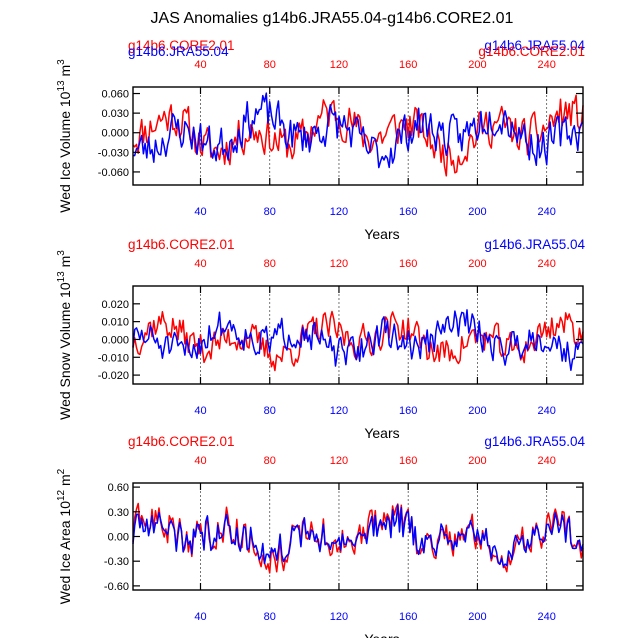  What do you see at coordinates (116, 562) in the screenshot?
I see `ytick-label: -0.30` at bounding box center [116, 562].